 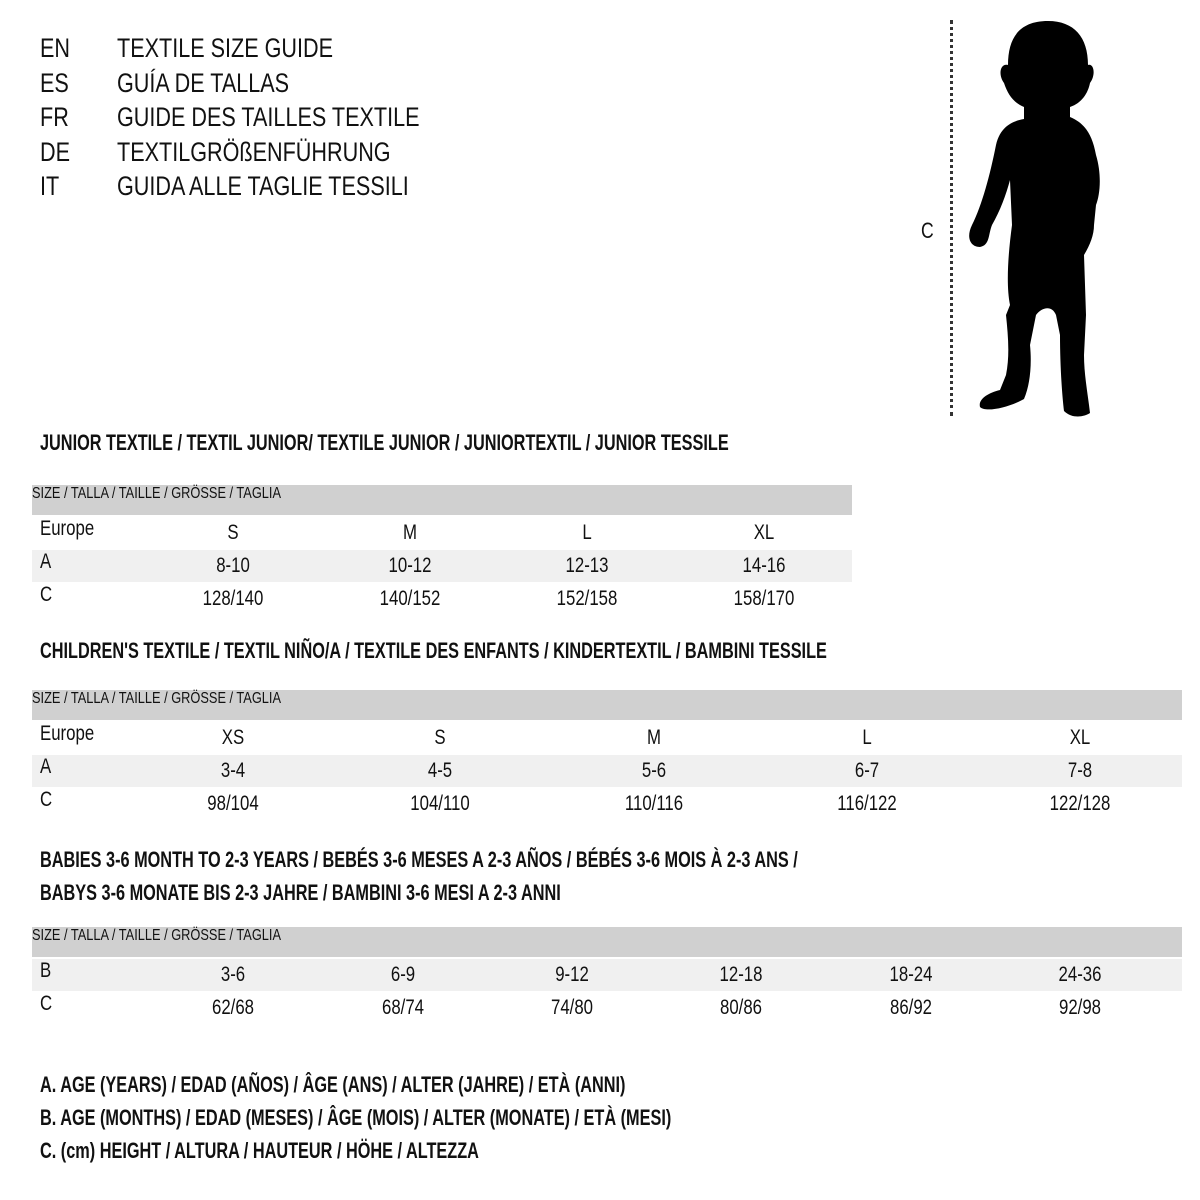 What do you see at coordinates (607, 804) in the screenshot?
I see `table-row: C 98/104 104/110 110/116 116/122 122/128` at bounding box center [607, 804].